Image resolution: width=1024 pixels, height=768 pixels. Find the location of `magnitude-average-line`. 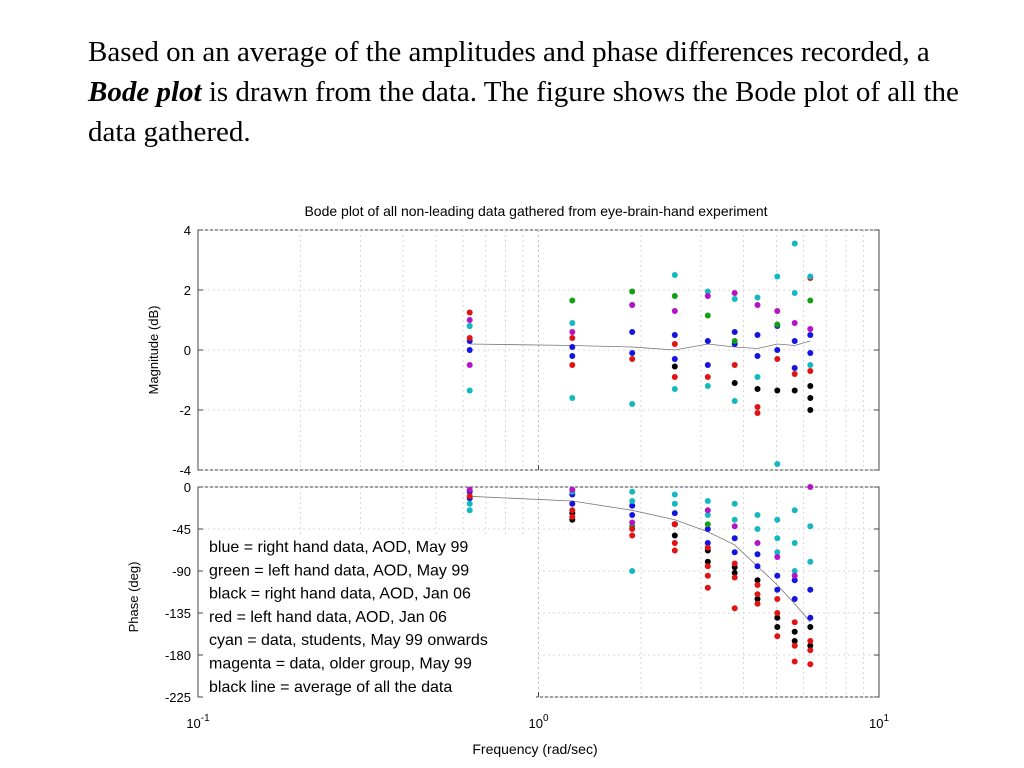

magnitude-average-line is located at coordinates (640, 345).